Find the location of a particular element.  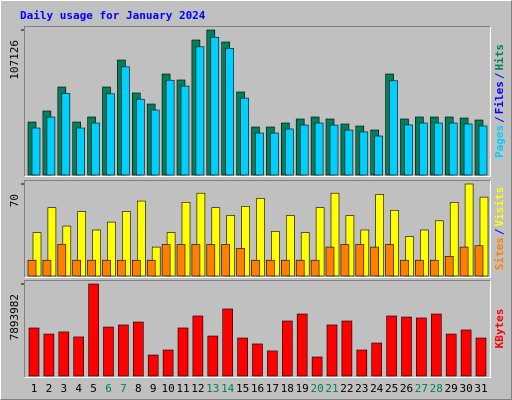

x-tick-label: 4 is located at coordinates (78, 388).